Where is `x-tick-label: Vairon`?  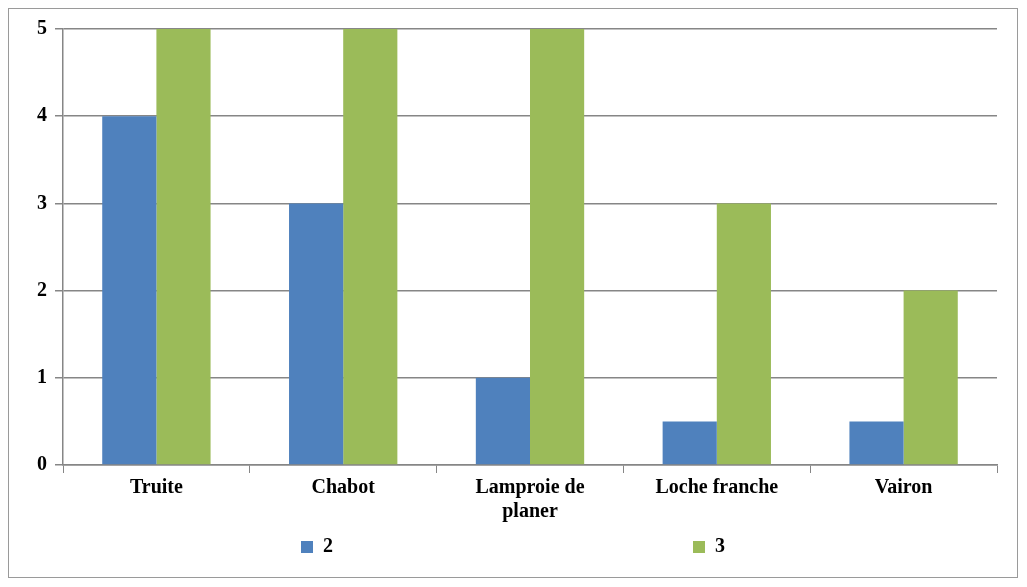
x-tick-label: Vairon is located at coordinates (903, 486).